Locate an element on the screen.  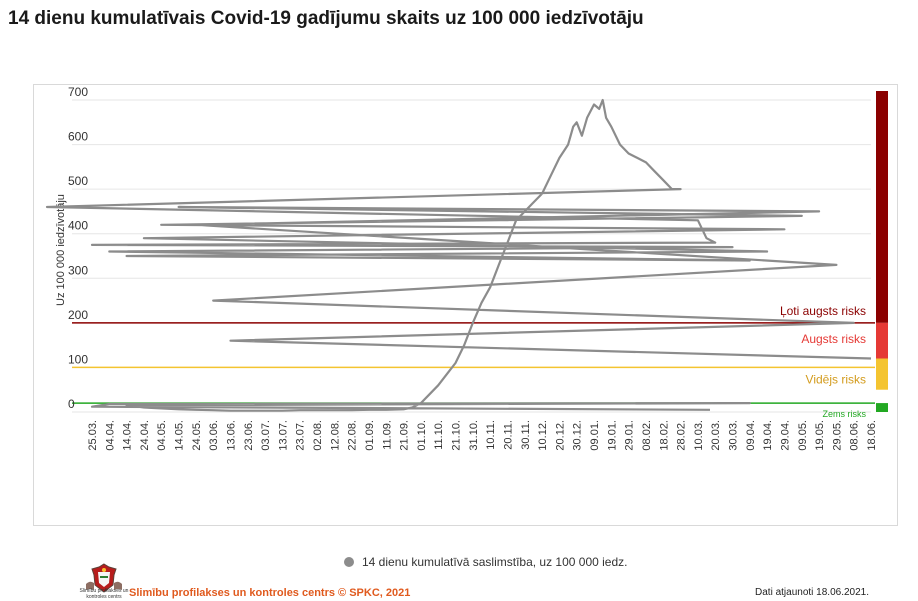
x-tick-label: 19.04. is located at coordinates (768, 435).